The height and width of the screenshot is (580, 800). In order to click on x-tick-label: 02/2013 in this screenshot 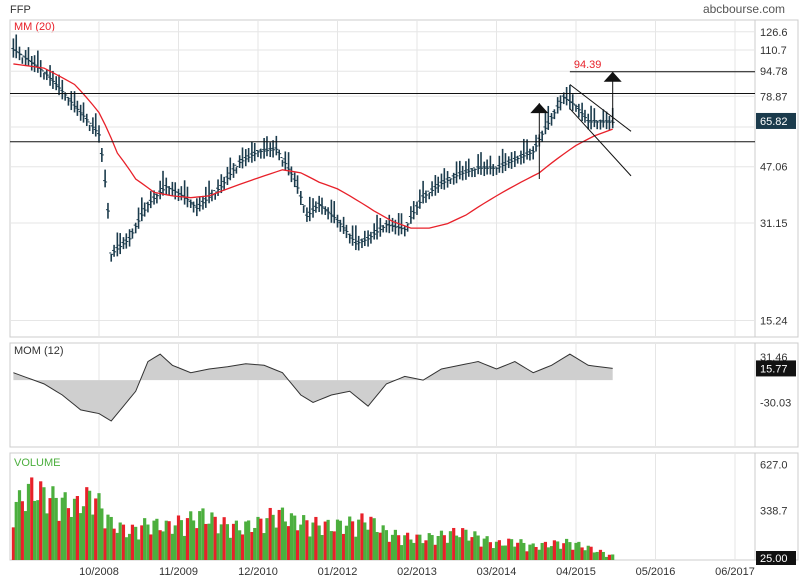, I will do `click(417, 572)`.